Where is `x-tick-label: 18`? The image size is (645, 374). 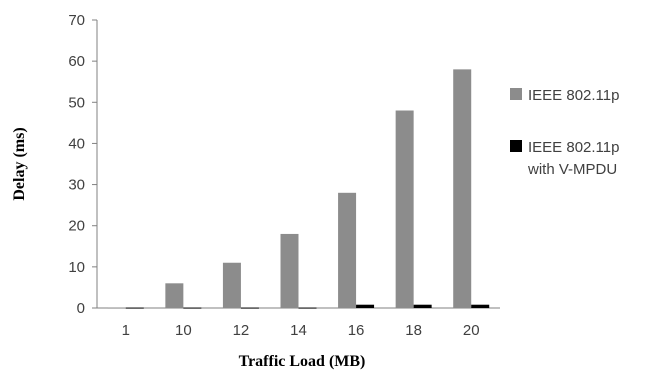
x-tick-label: 18 is located at coordinates (413, 330).